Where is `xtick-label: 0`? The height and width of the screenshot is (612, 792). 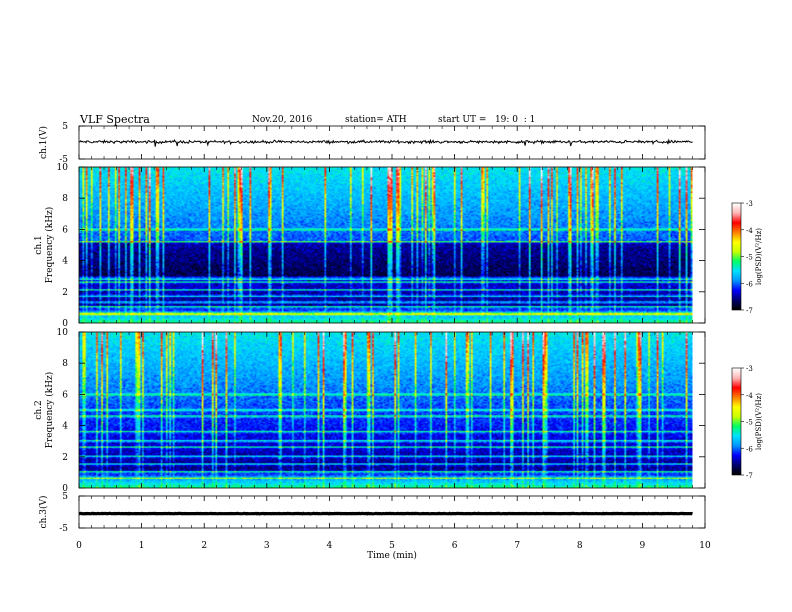
xtick-label: 0 is located at coordinates (79, 546).